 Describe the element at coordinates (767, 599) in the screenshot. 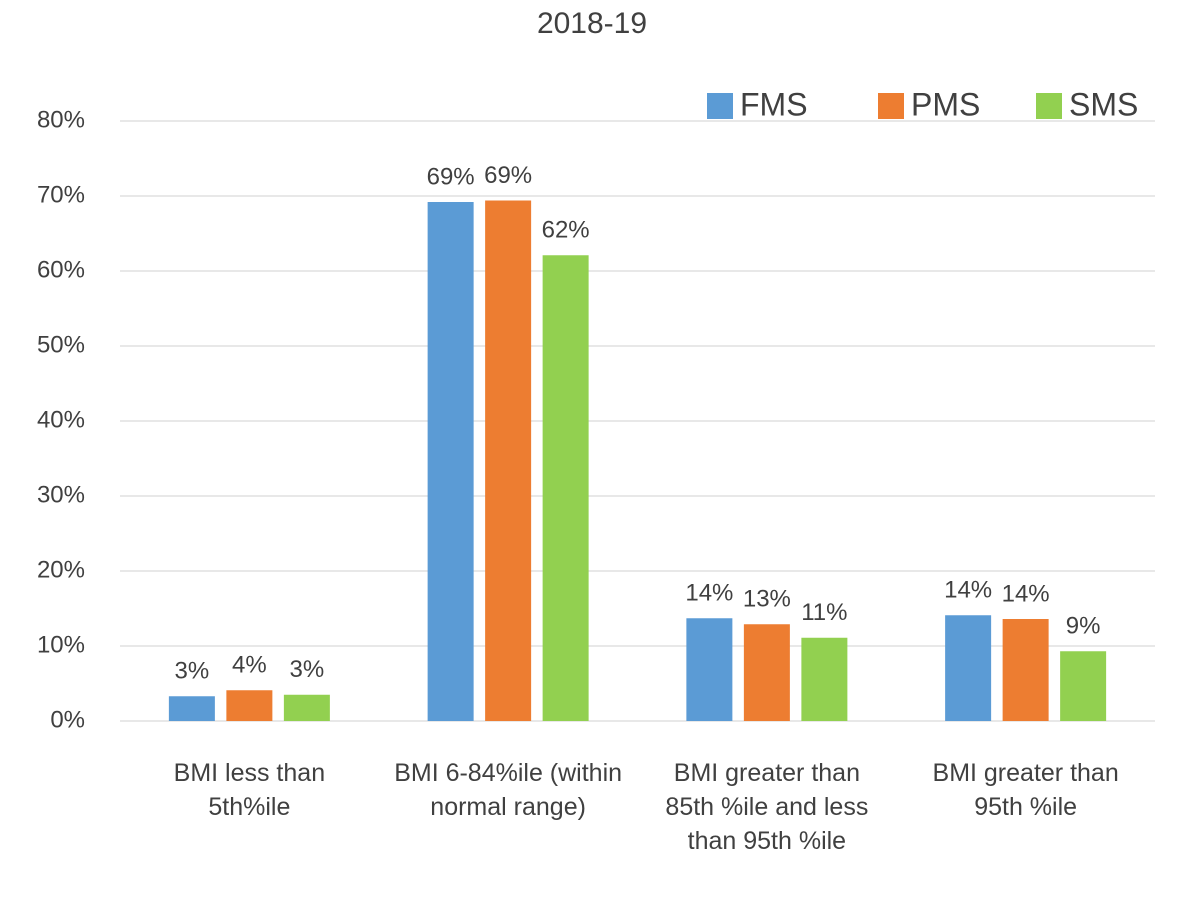

I see `value-label: 13%` at that location.